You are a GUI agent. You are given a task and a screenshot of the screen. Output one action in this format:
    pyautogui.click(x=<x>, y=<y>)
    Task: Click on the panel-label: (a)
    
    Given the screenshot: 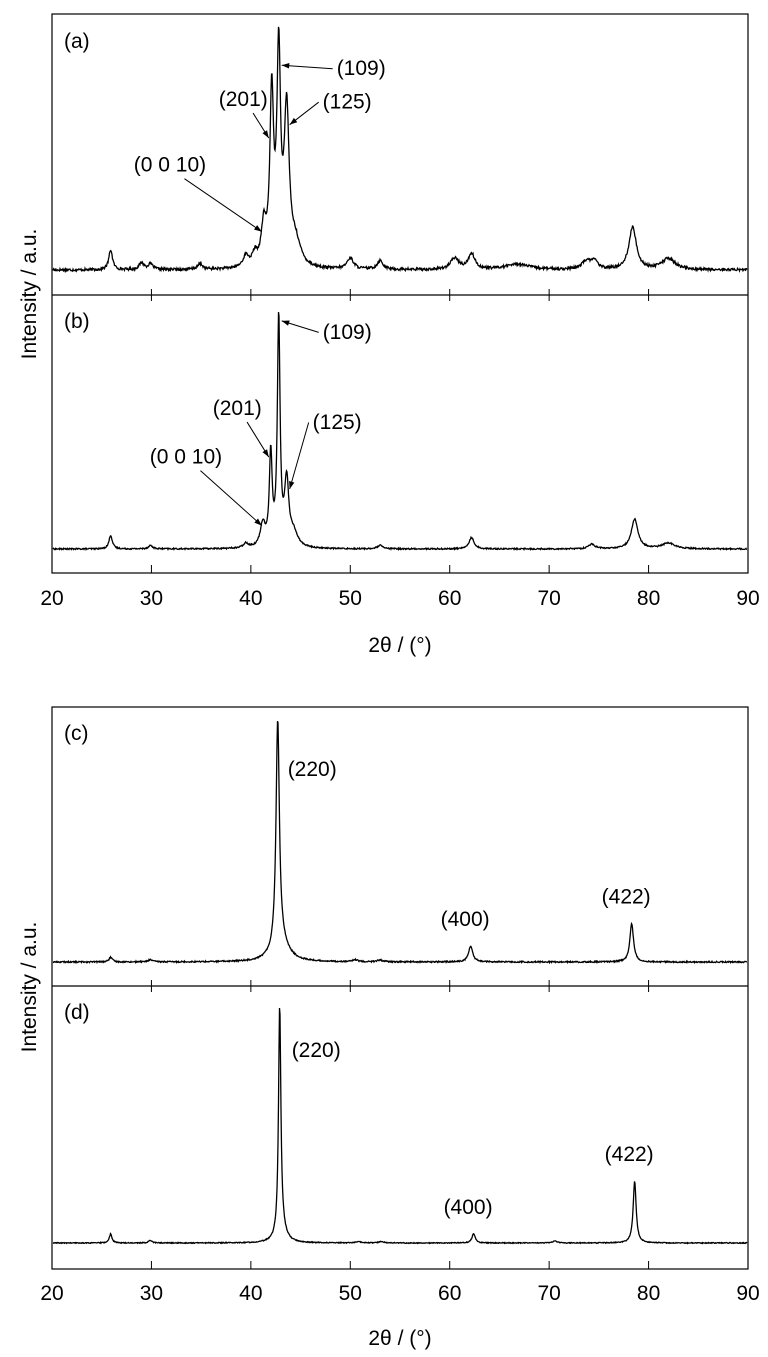 What is the action you would take?
    pyautogui.click(x=77, y=41)
    